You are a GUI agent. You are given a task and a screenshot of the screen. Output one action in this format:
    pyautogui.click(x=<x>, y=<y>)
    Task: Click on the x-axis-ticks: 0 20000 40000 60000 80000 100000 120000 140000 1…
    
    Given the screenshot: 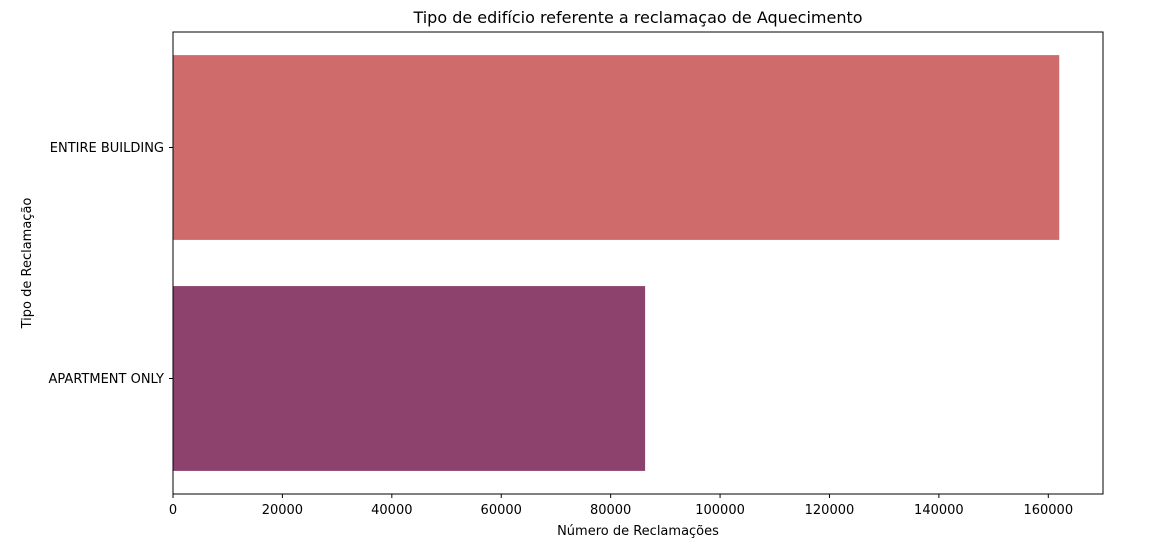 What is the action you would take?
    pyautogui.click(x=621, y=506)
    